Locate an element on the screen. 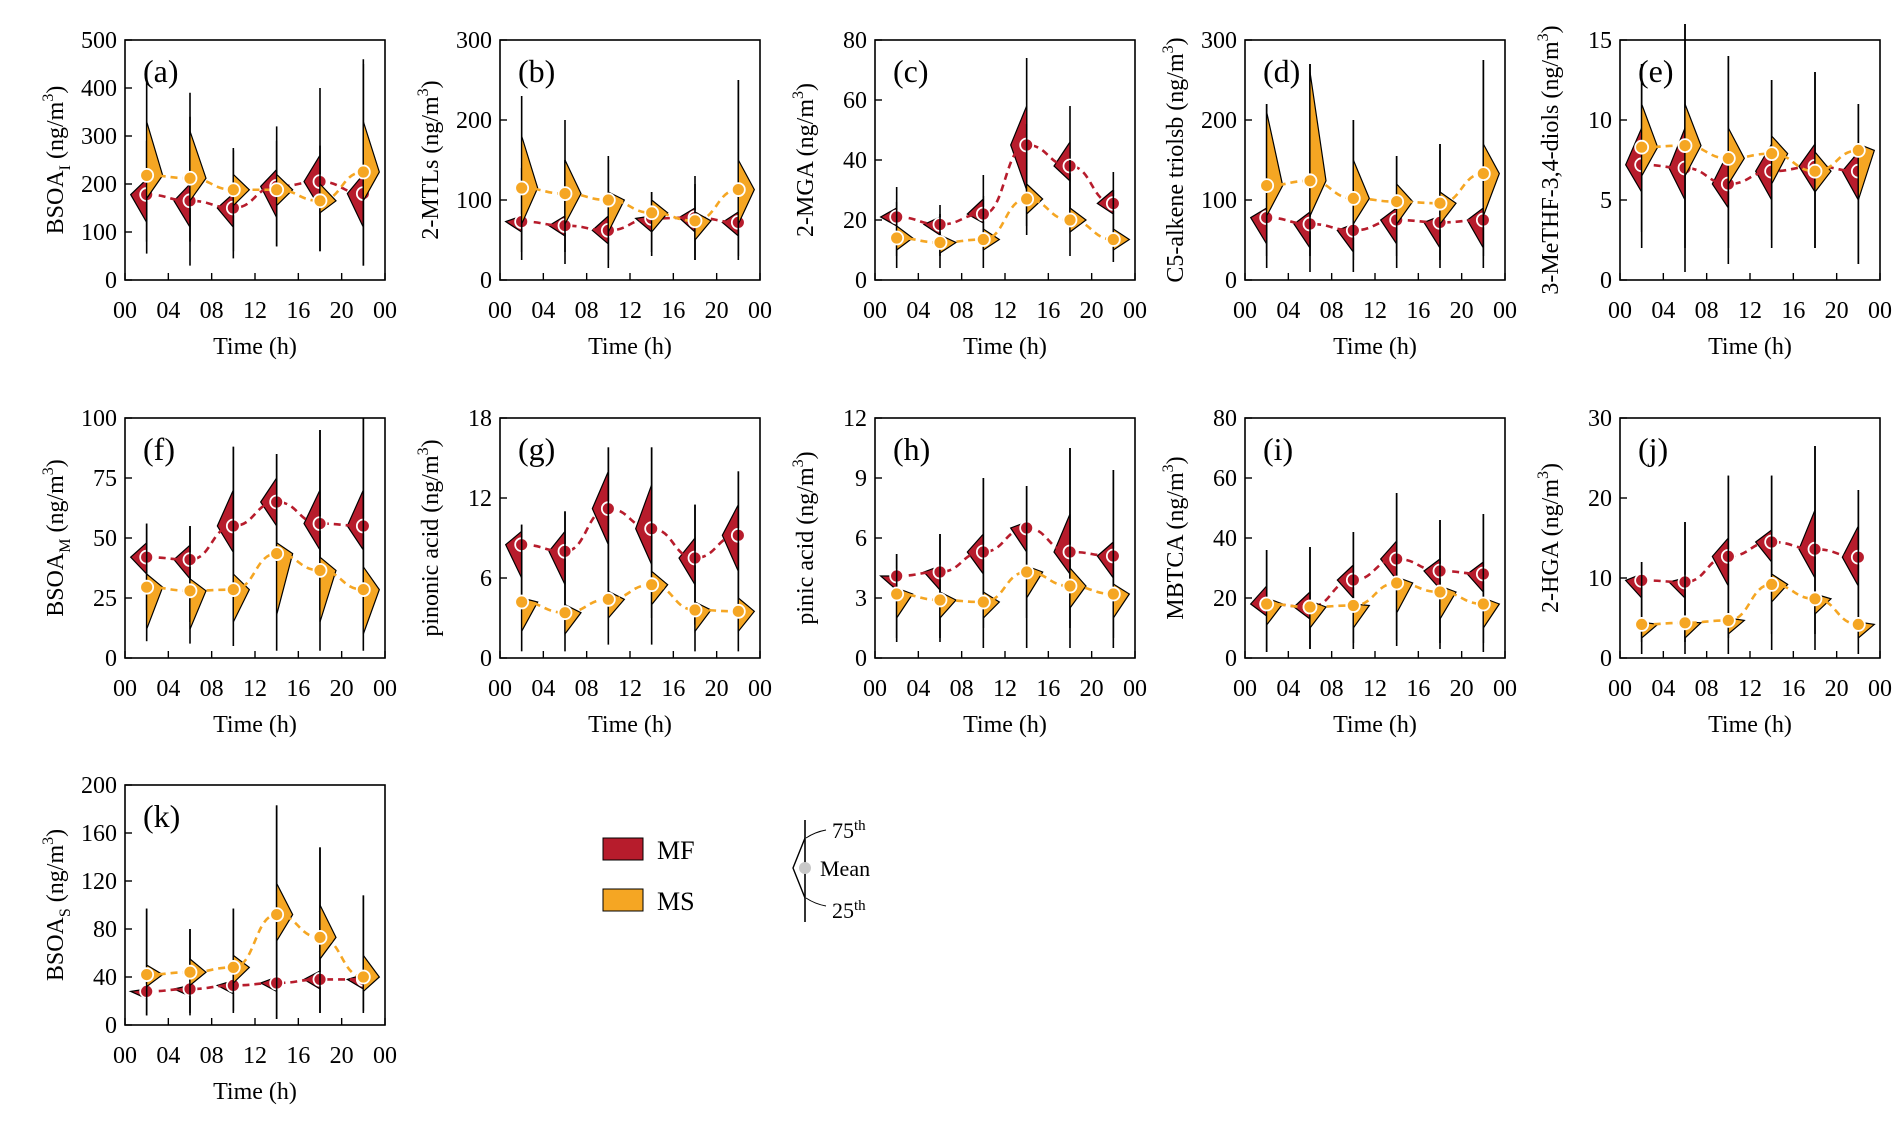 The width and height of the screenshot is (1892, 1122). y-axis-title: 2-HGA (ng/m3) is located at coordinates (1549, 538).